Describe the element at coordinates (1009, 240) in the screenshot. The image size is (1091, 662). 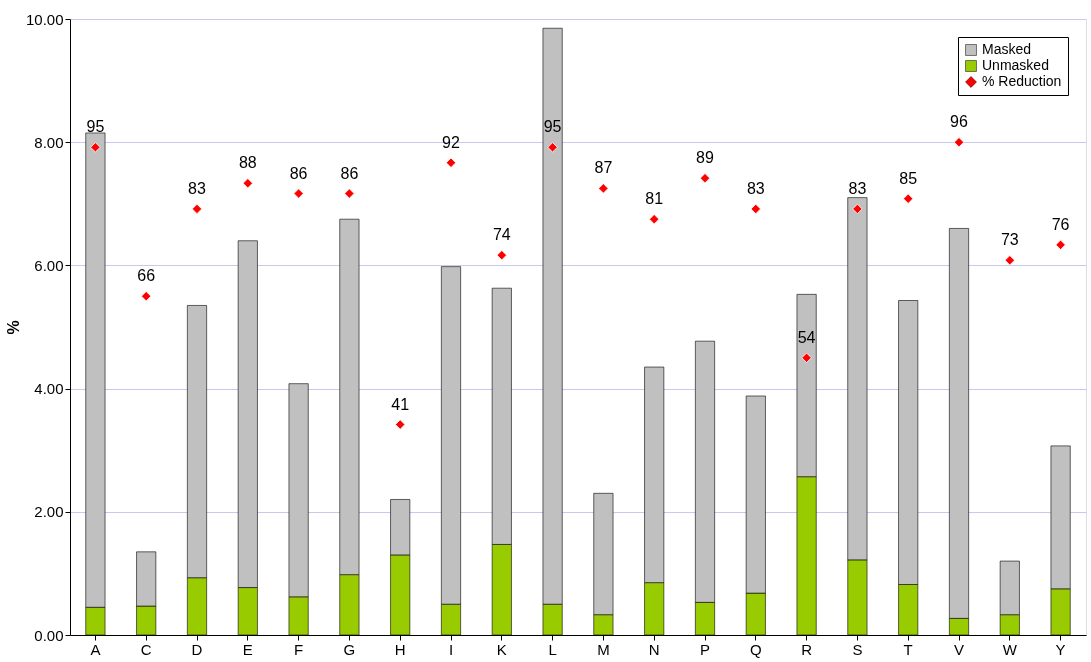
I see `data-label: 73` at that location.